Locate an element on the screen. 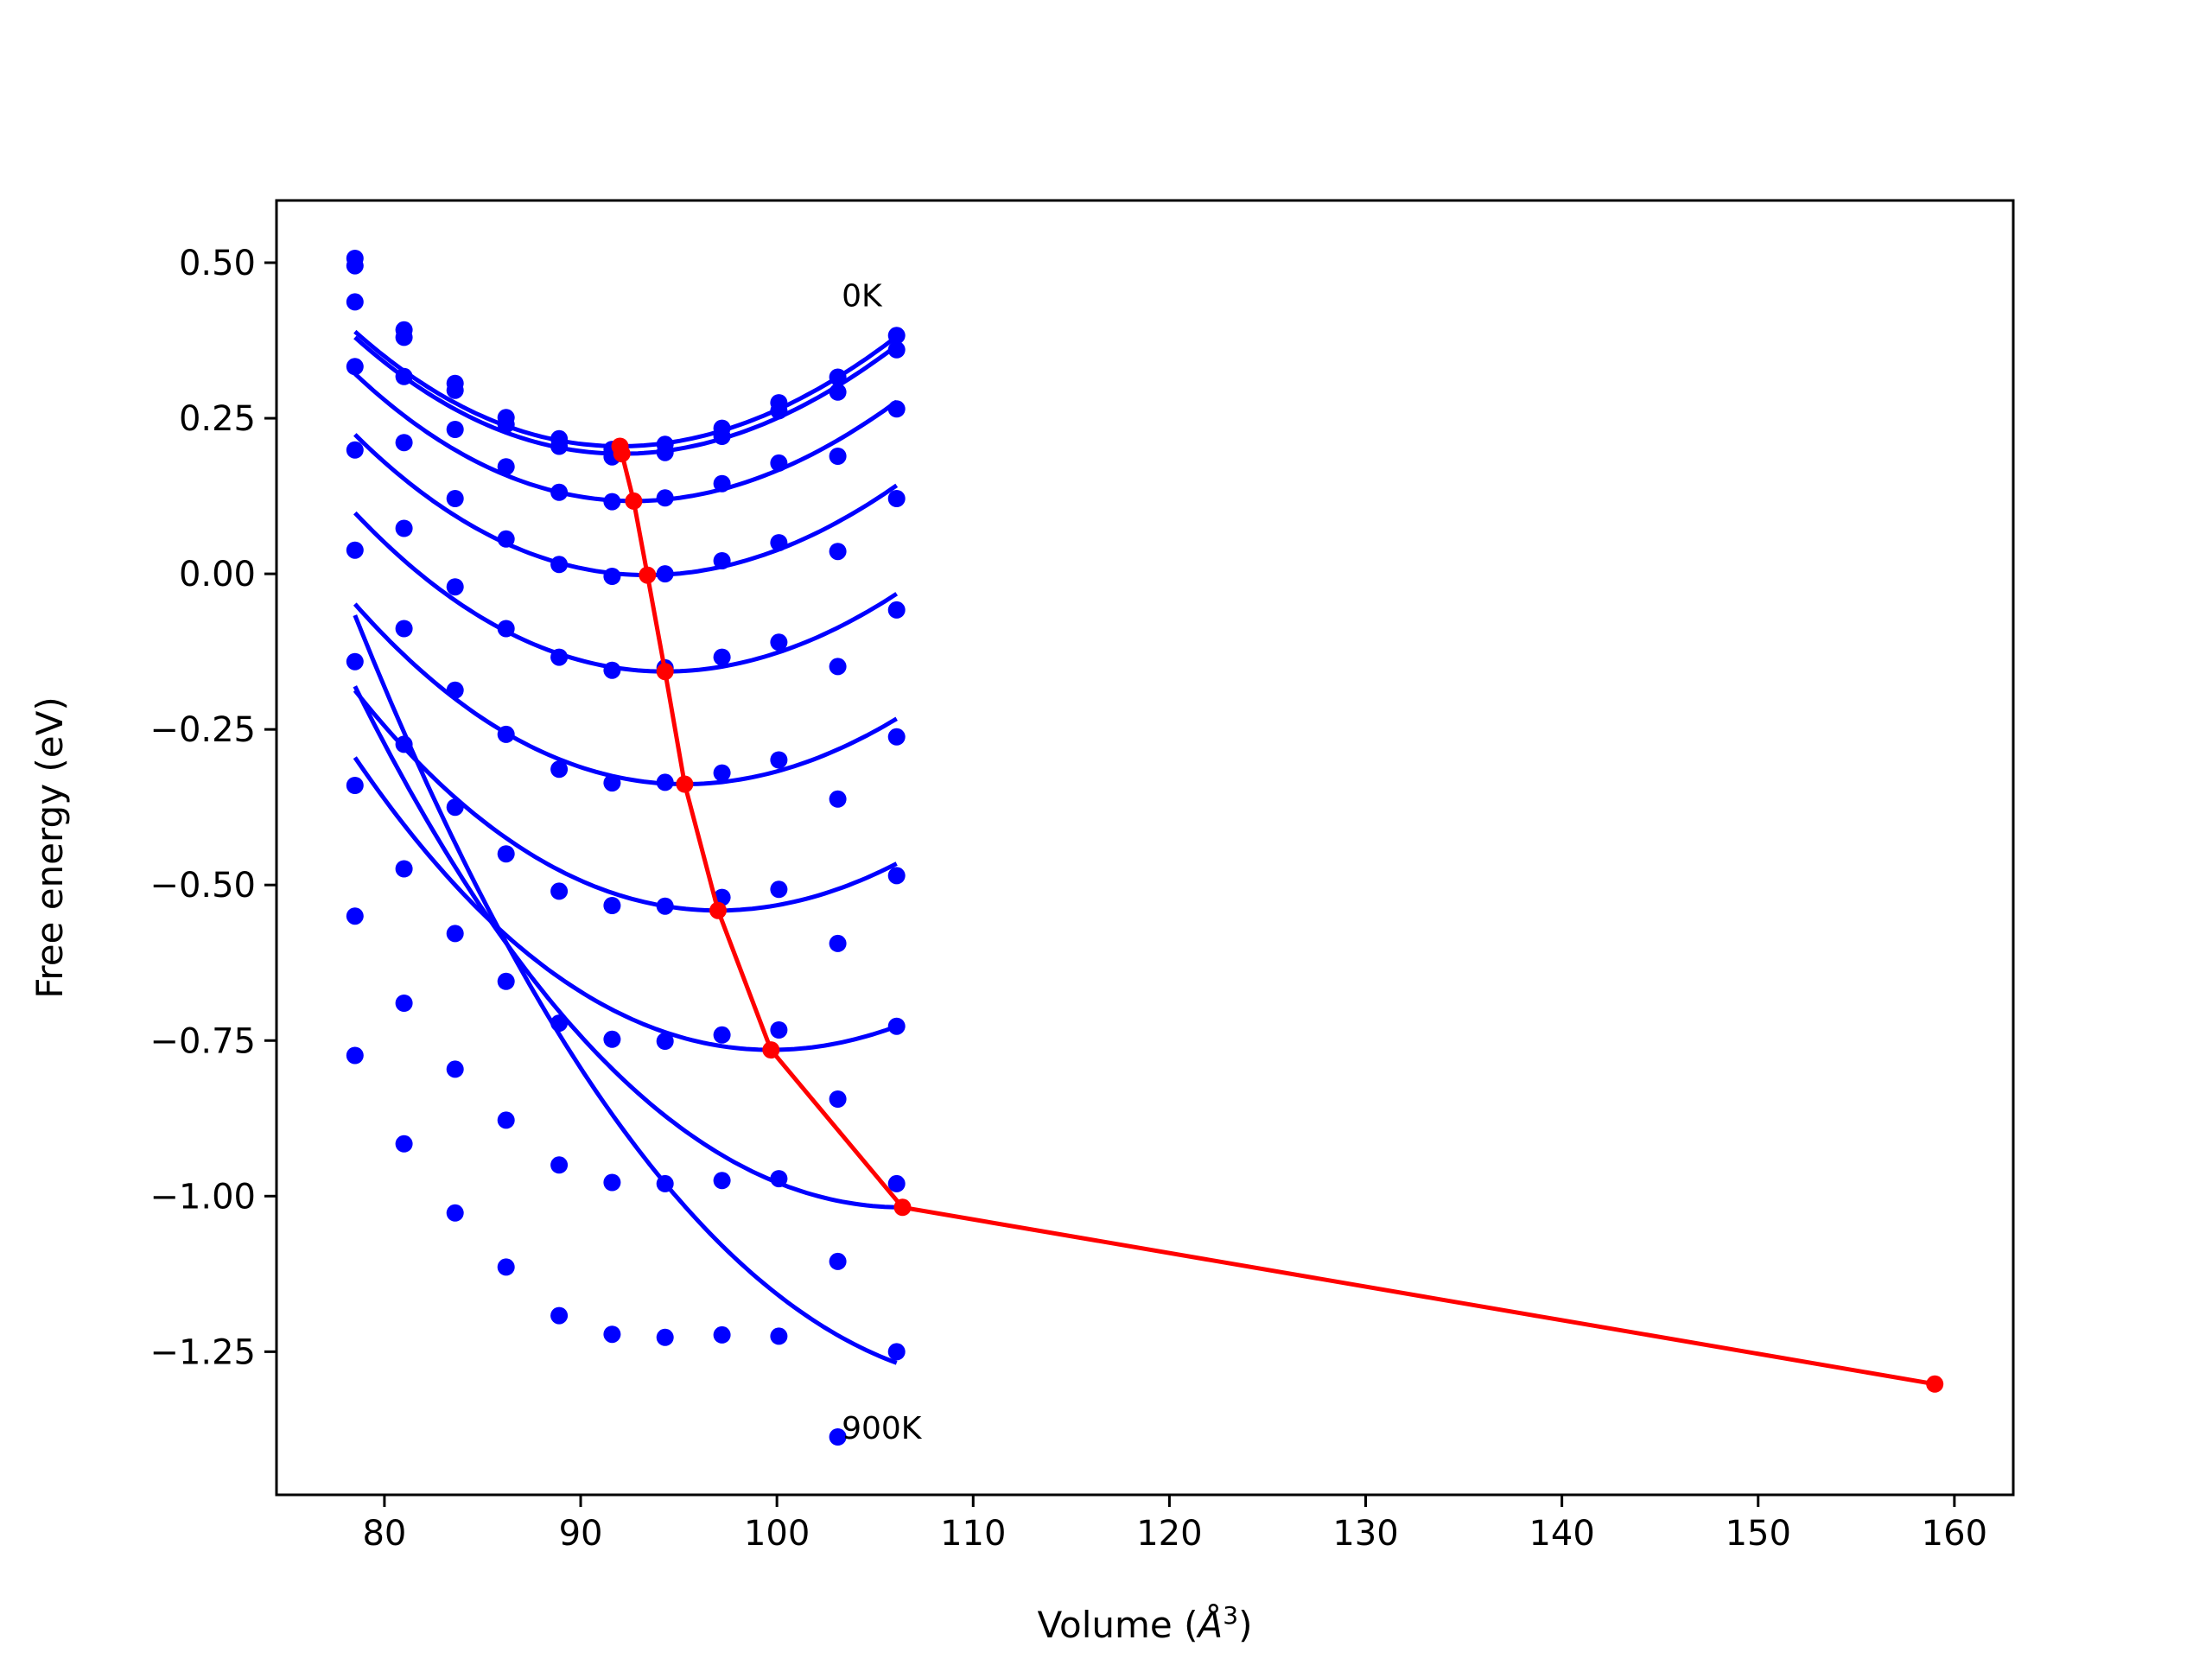  x-axis-label: Volume (Å3) is located at coordinates (1145, 1623).